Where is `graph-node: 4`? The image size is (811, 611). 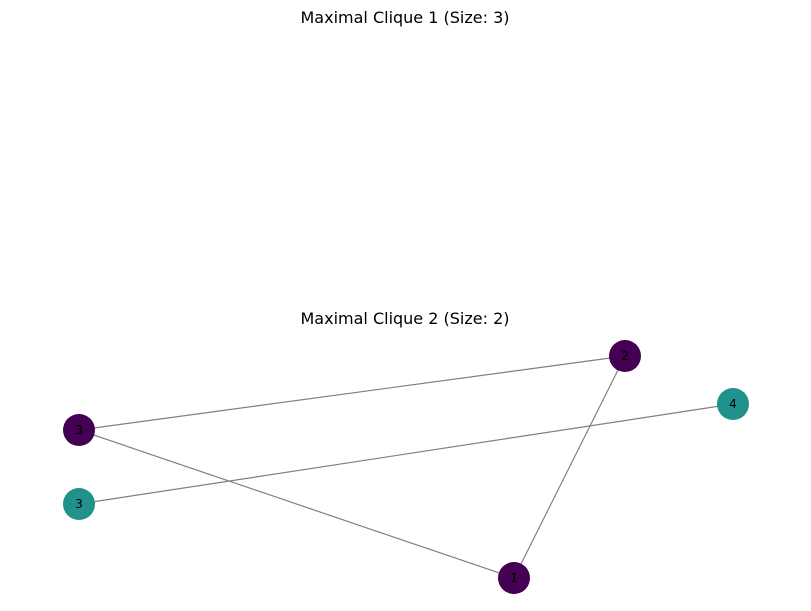
graph-node: 4 is located at coordinates (733, 404).